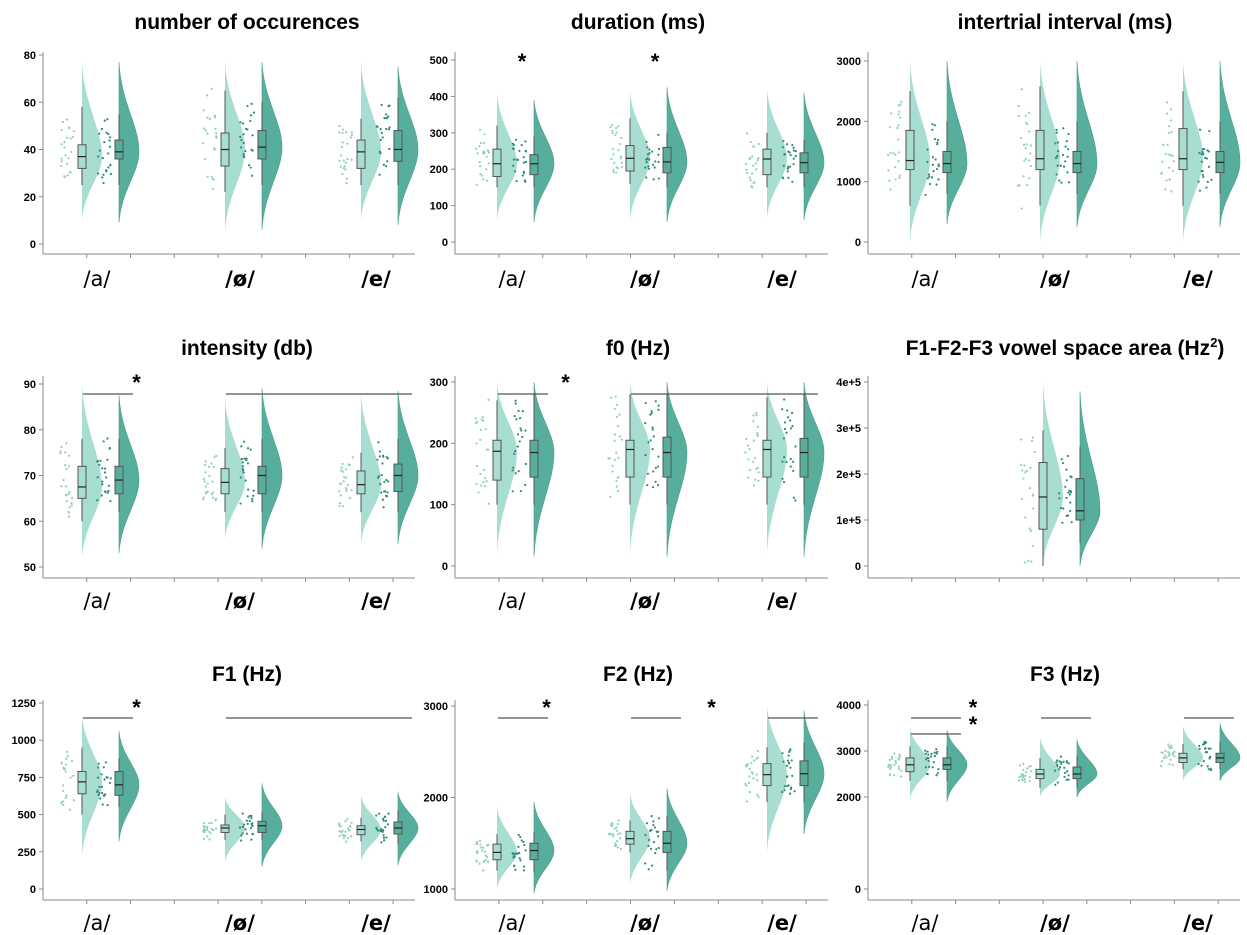 Image resolution: width=1247 pixels, height=935 pixels. I want to click on panel-2: duration (ms) 0 100 200 300 400 500/a/ /ø/ /e/ * *, so click(629, 151).